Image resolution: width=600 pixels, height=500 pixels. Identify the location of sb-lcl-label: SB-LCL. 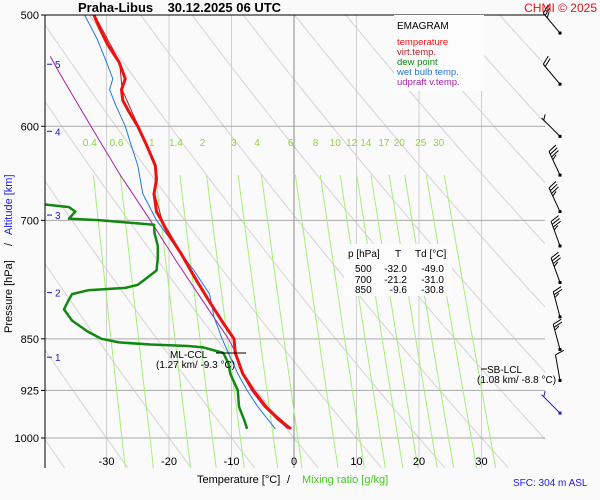
(504, 370).